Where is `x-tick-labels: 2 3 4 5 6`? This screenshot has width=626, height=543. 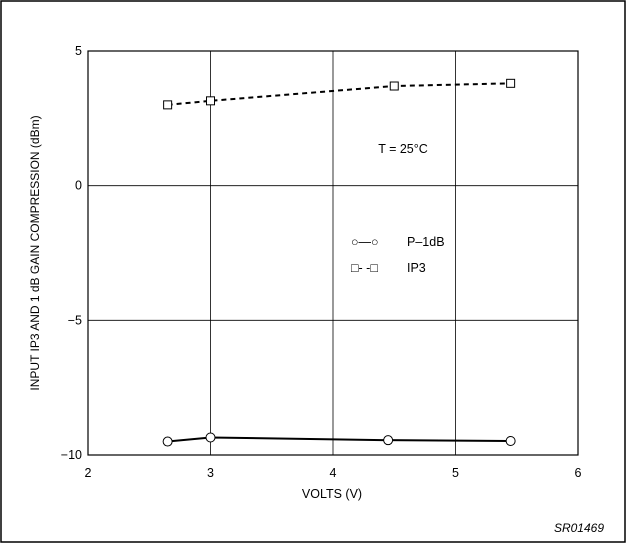
x-tick-labels: 2 3 4 5 6 is located at coordinates (333, 473).